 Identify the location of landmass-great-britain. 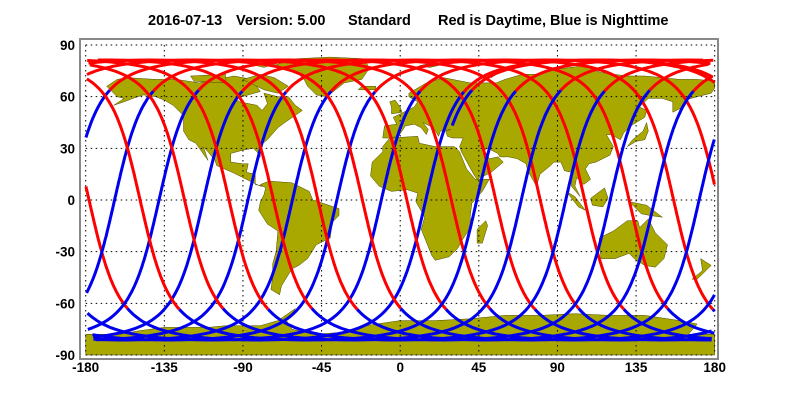
(396, 107).